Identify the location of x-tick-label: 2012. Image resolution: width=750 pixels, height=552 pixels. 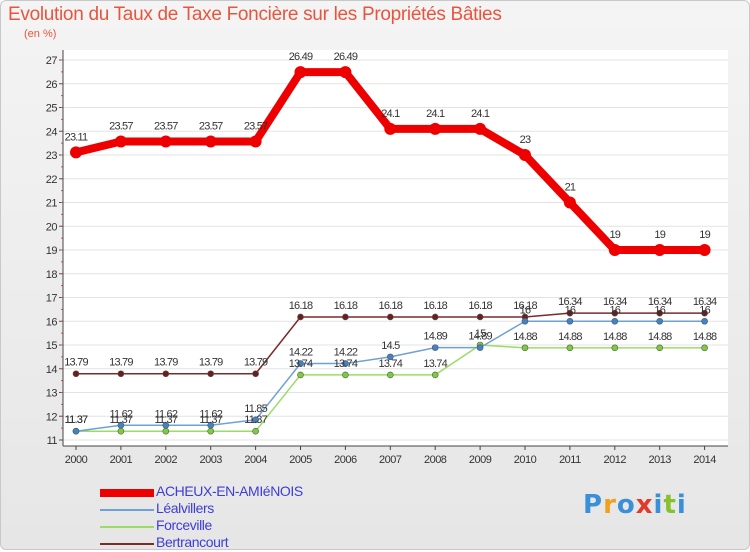
(615, 460).